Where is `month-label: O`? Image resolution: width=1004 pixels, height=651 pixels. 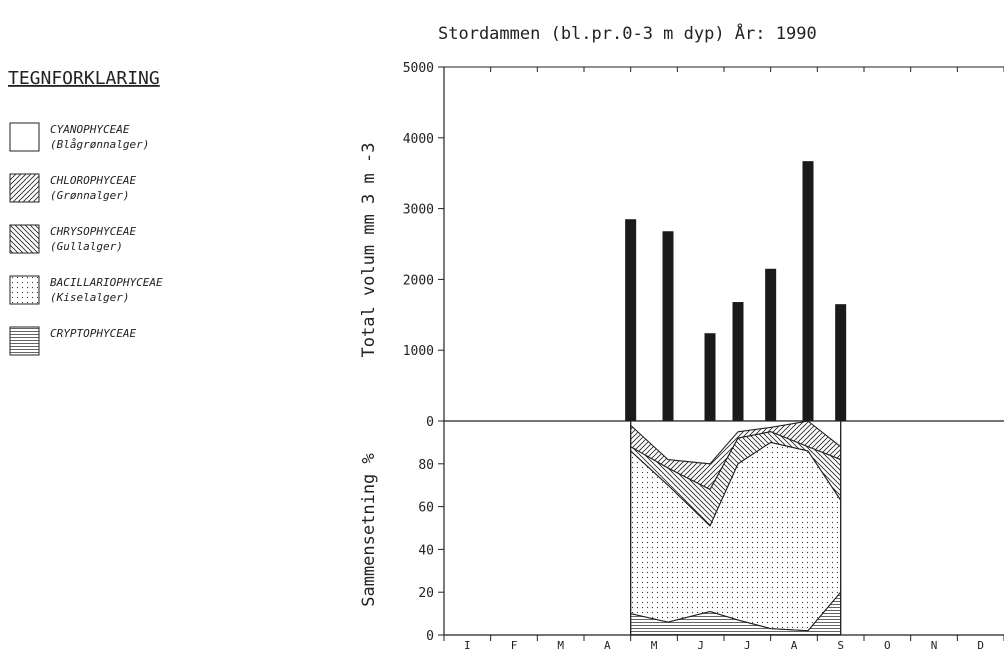
month-label: O is located at coordinates (887, 645).